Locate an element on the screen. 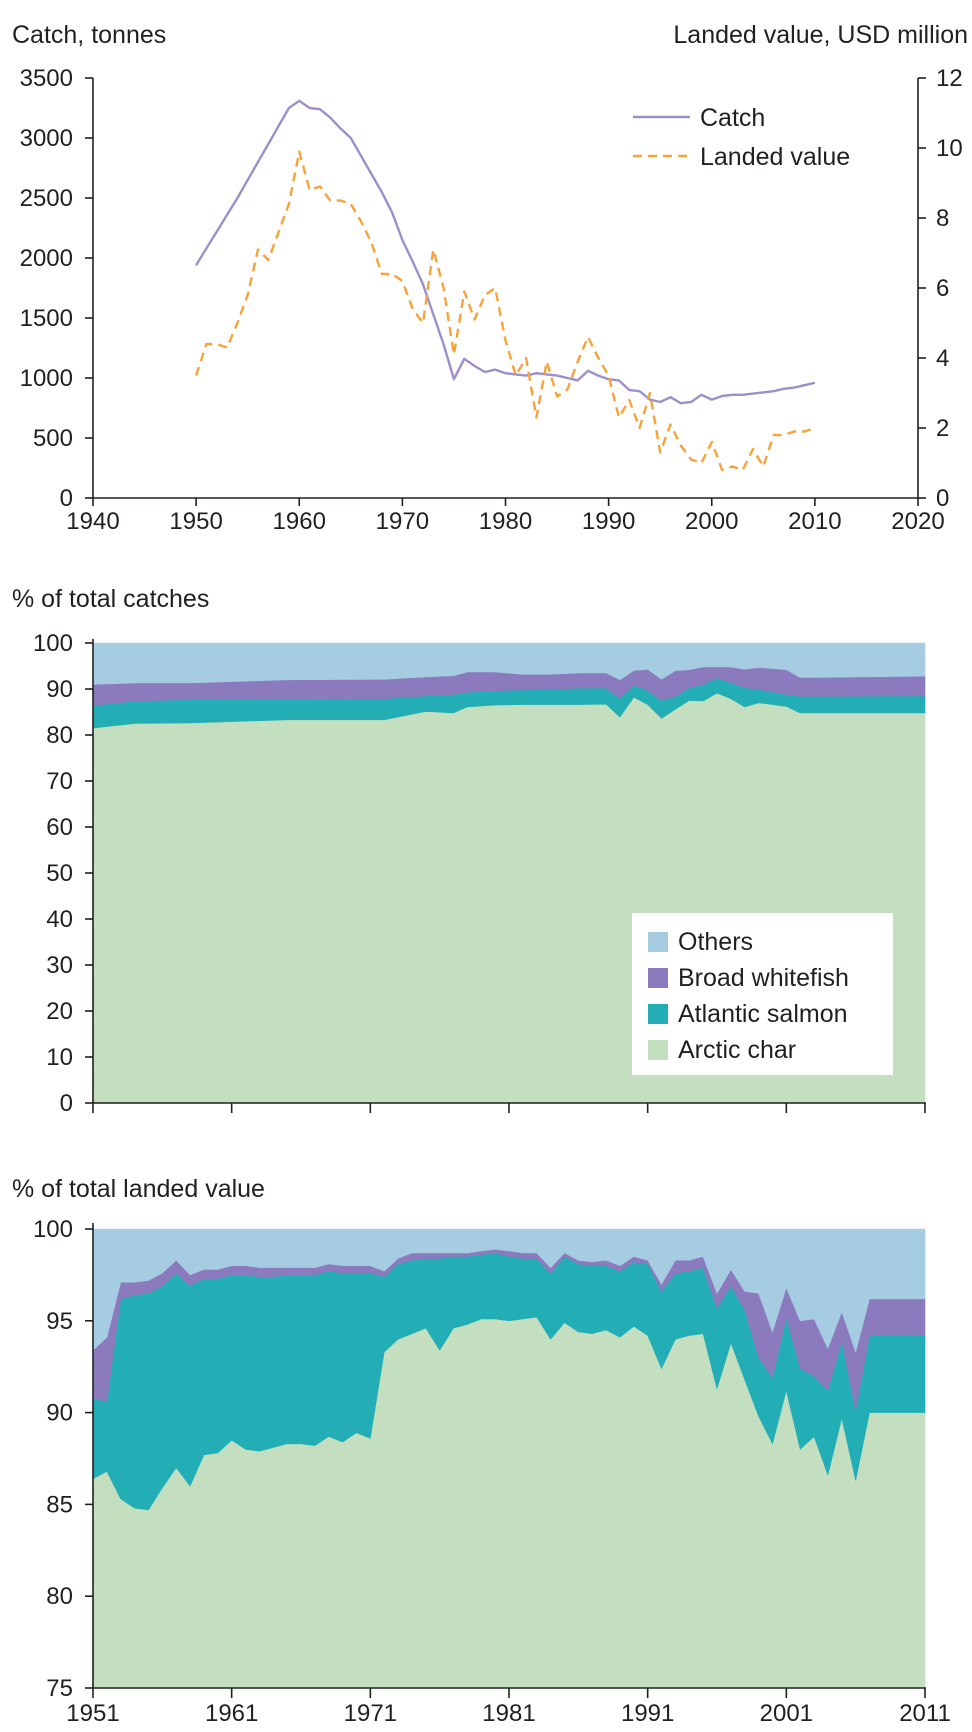 Image resolution: width=972 pixels, height=1732 pixels. y-tick-label-right: 0 is located at coordinates (942, 498).